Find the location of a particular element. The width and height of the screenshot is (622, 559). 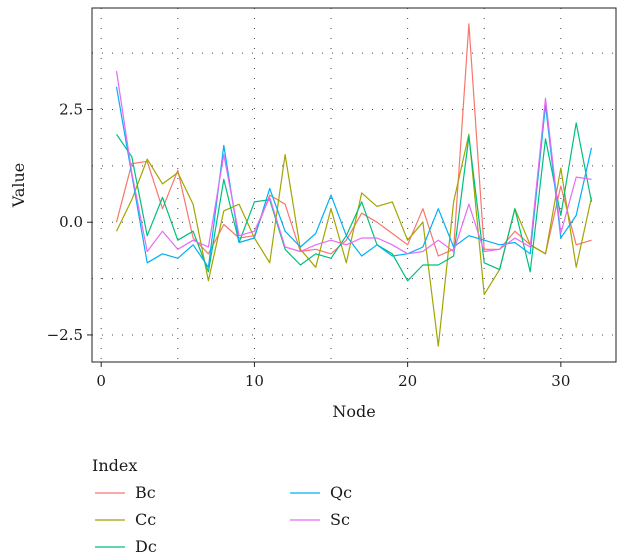

legend-items: Bc Cc Dc Qc Sc is located at coordinates (223, 519).